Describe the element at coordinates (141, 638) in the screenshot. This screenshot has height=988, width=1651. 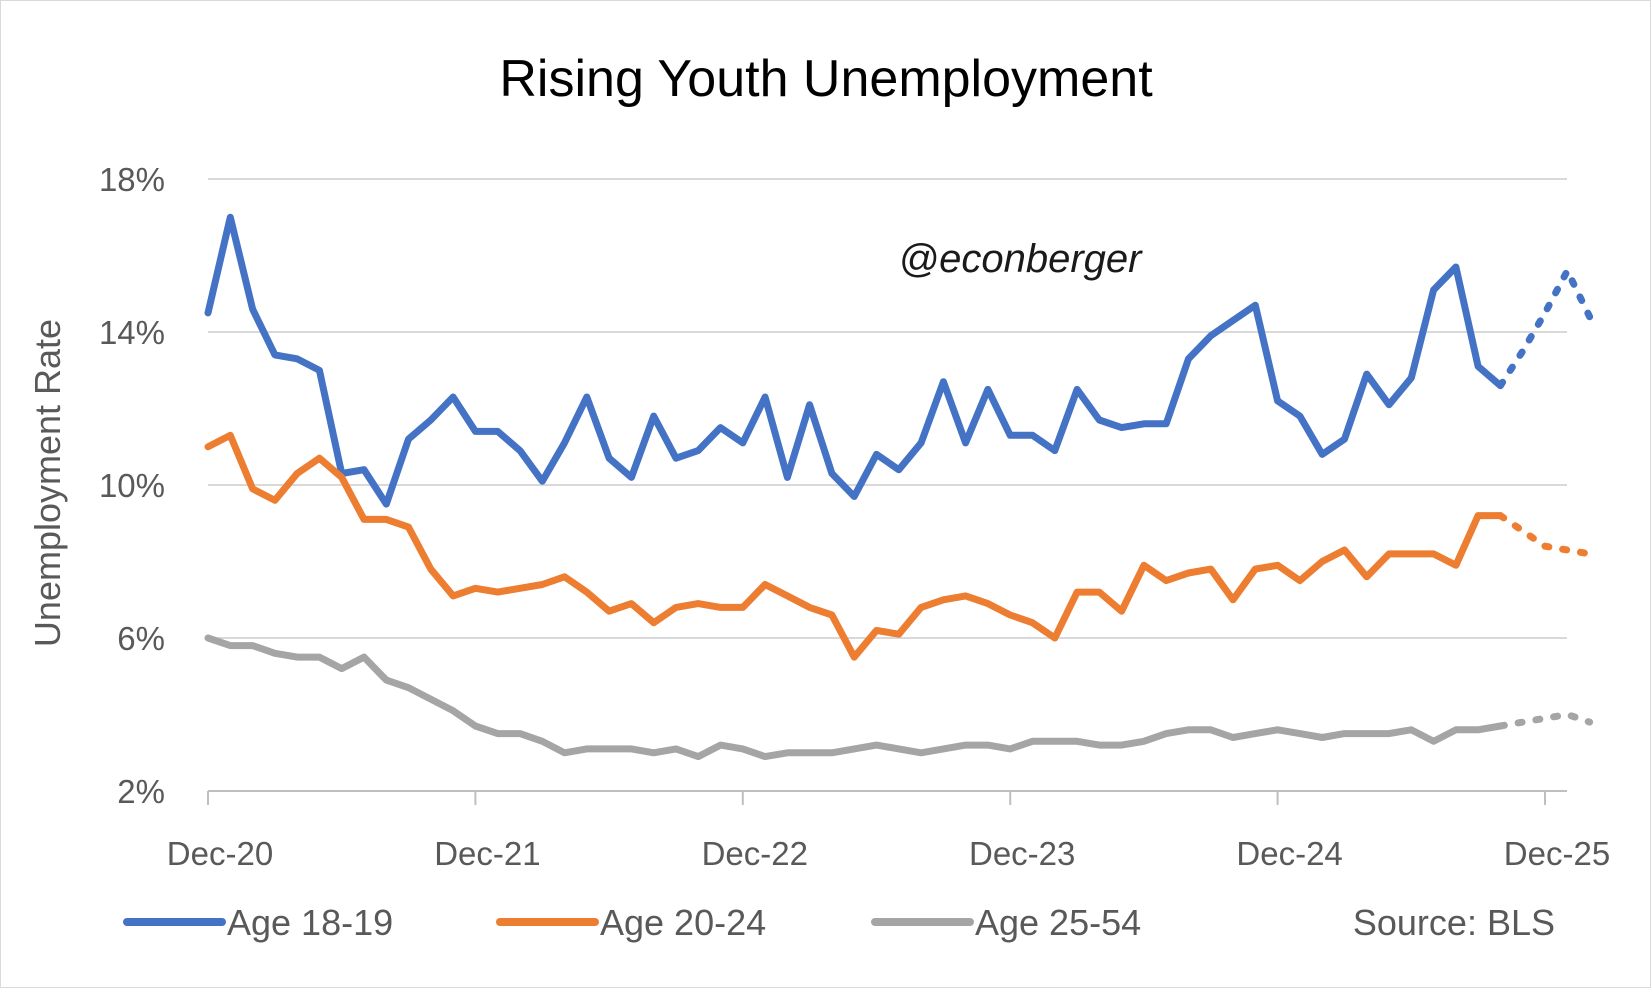
I see `y-tick-label: 6%` at that location.